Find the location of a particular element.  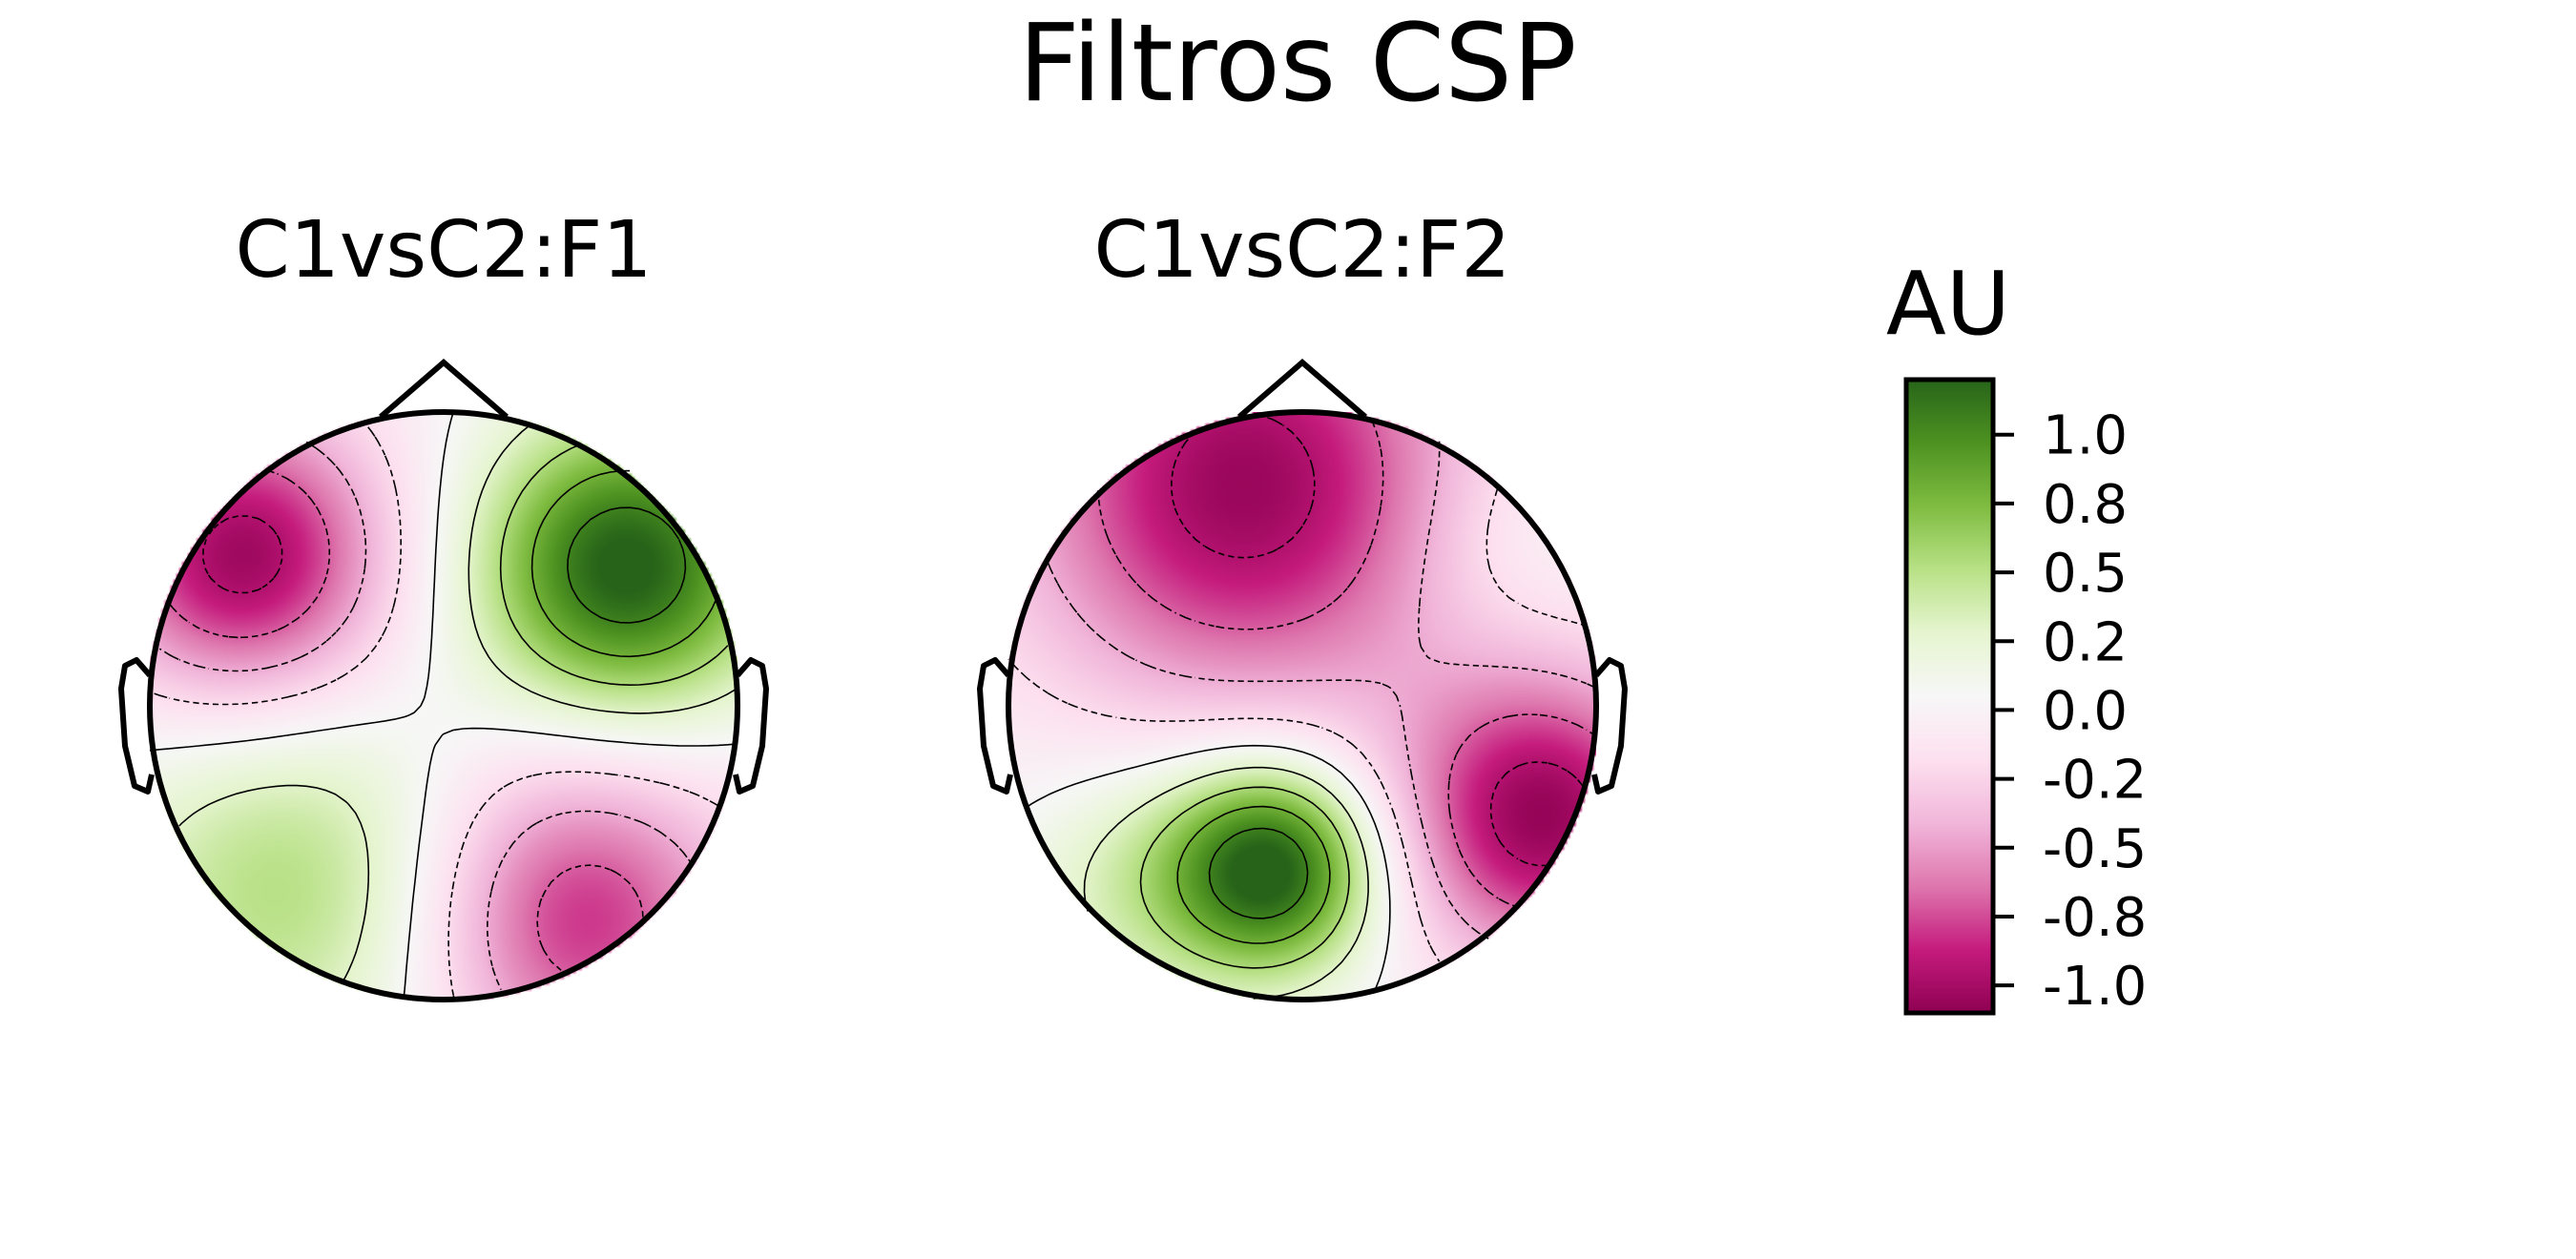

colorbar-tick-label: -0.2 is located at coordinates (2095, 781).